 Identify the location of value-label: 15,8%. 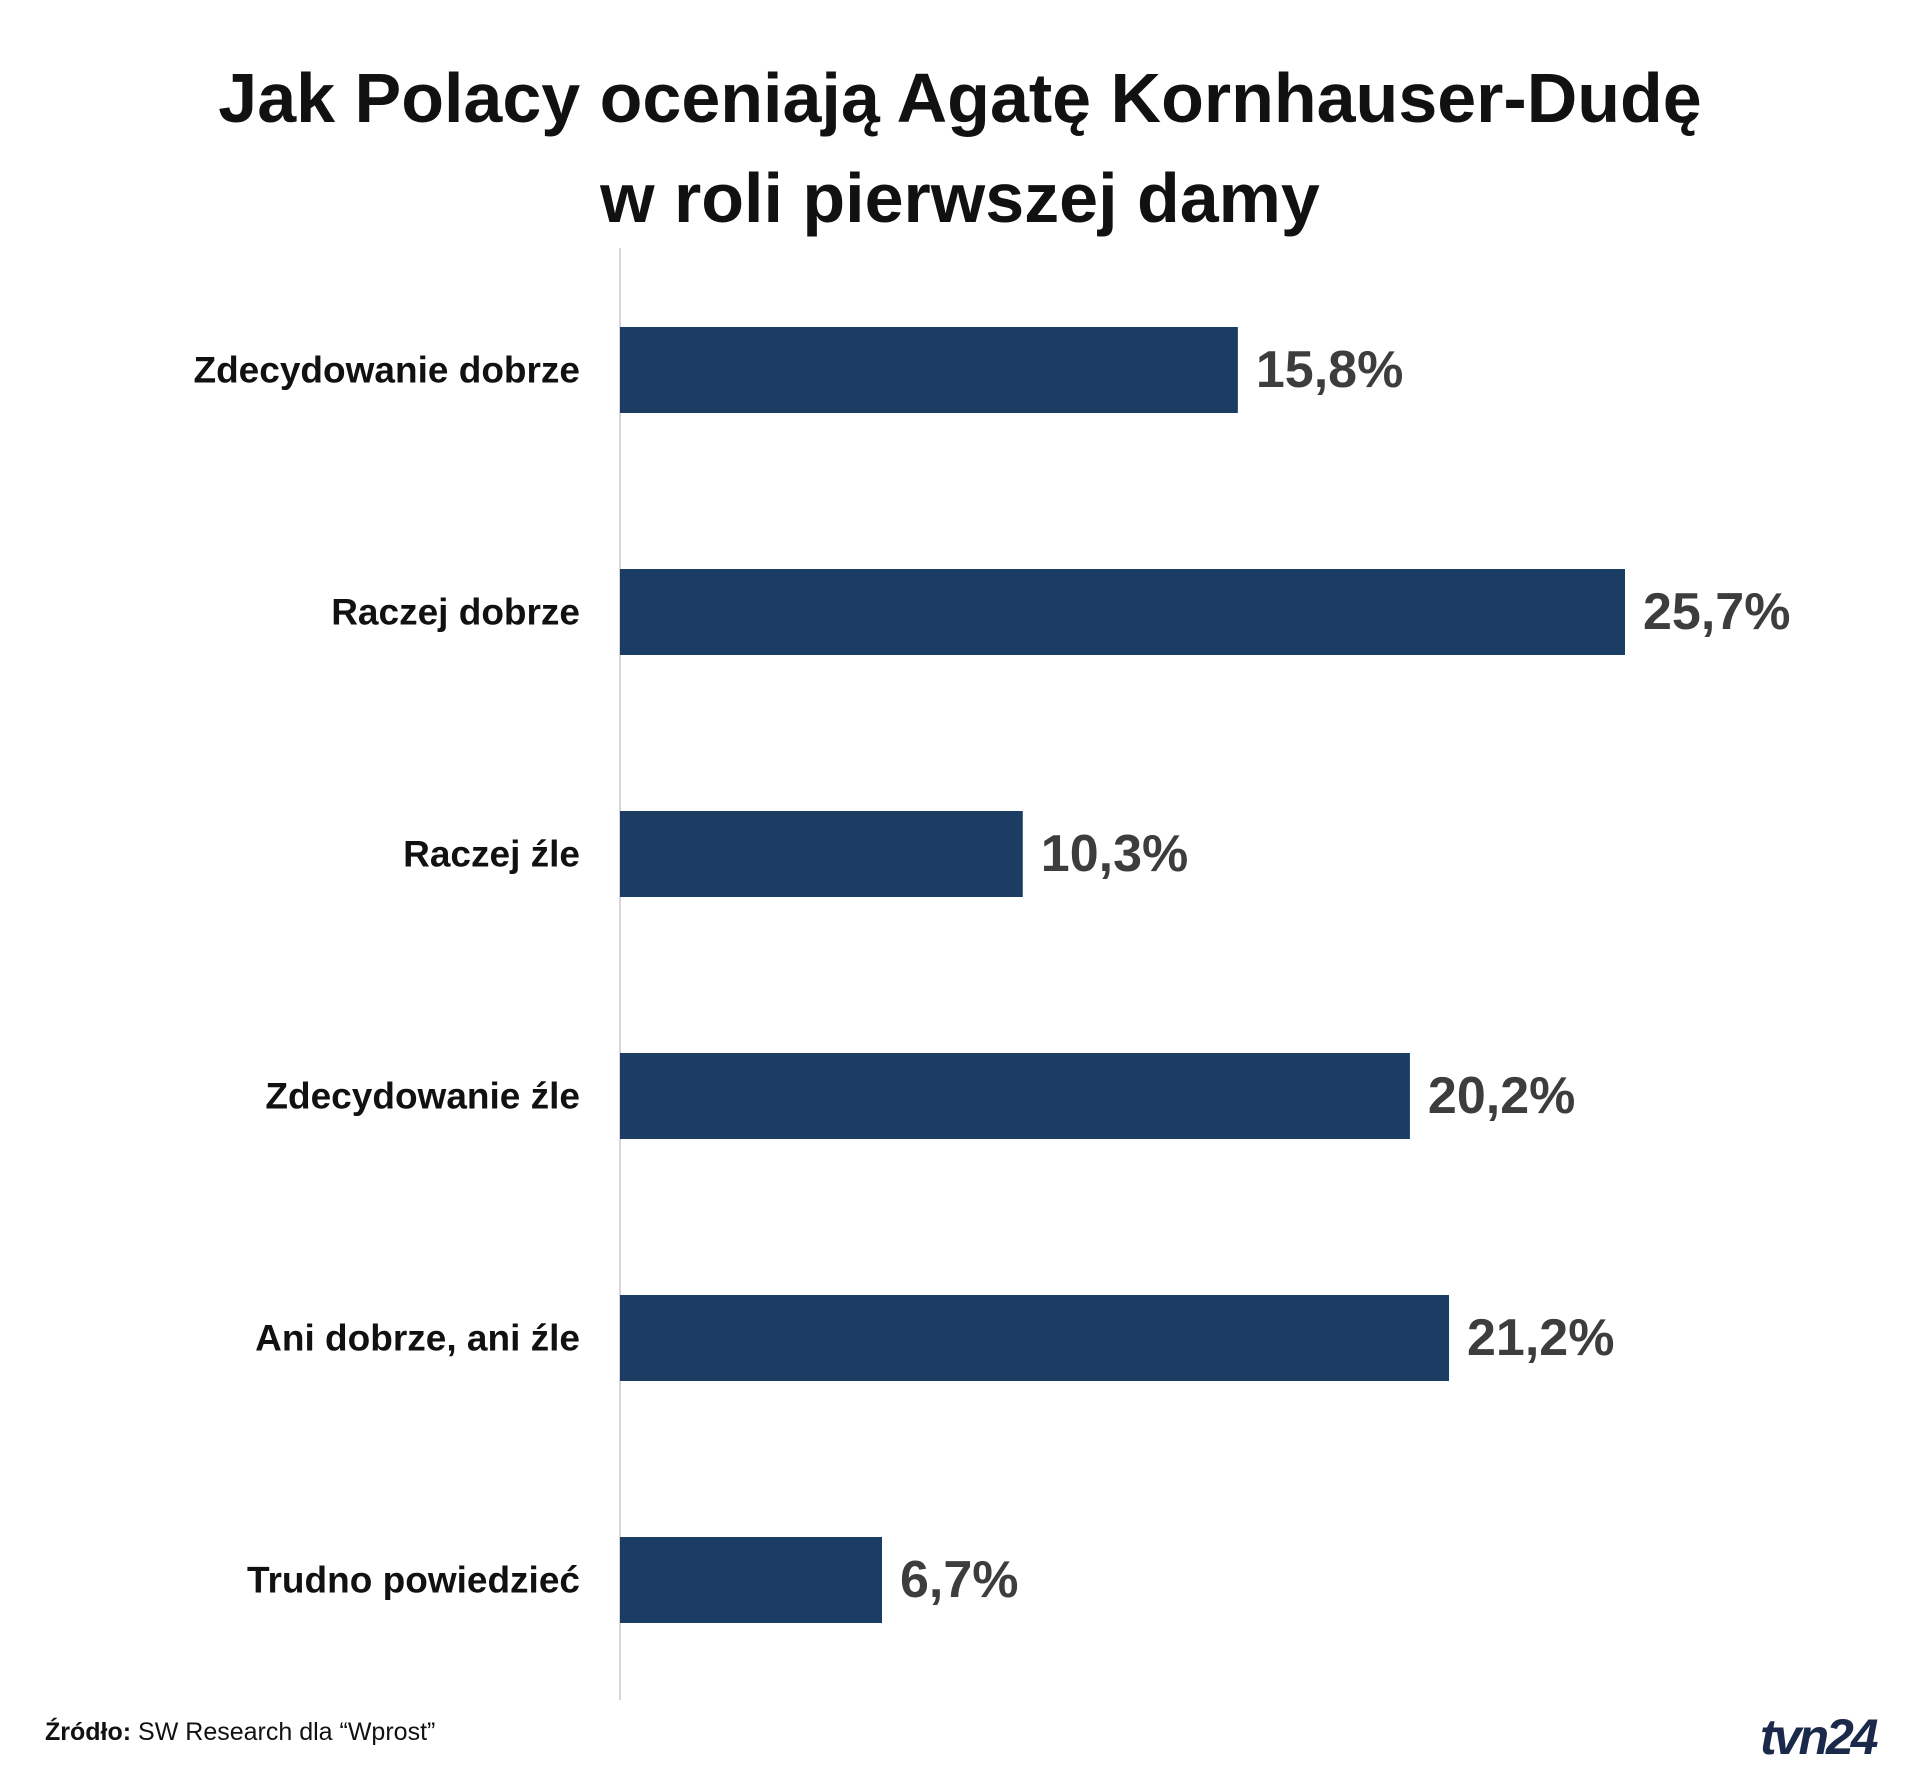
(1329, 370).